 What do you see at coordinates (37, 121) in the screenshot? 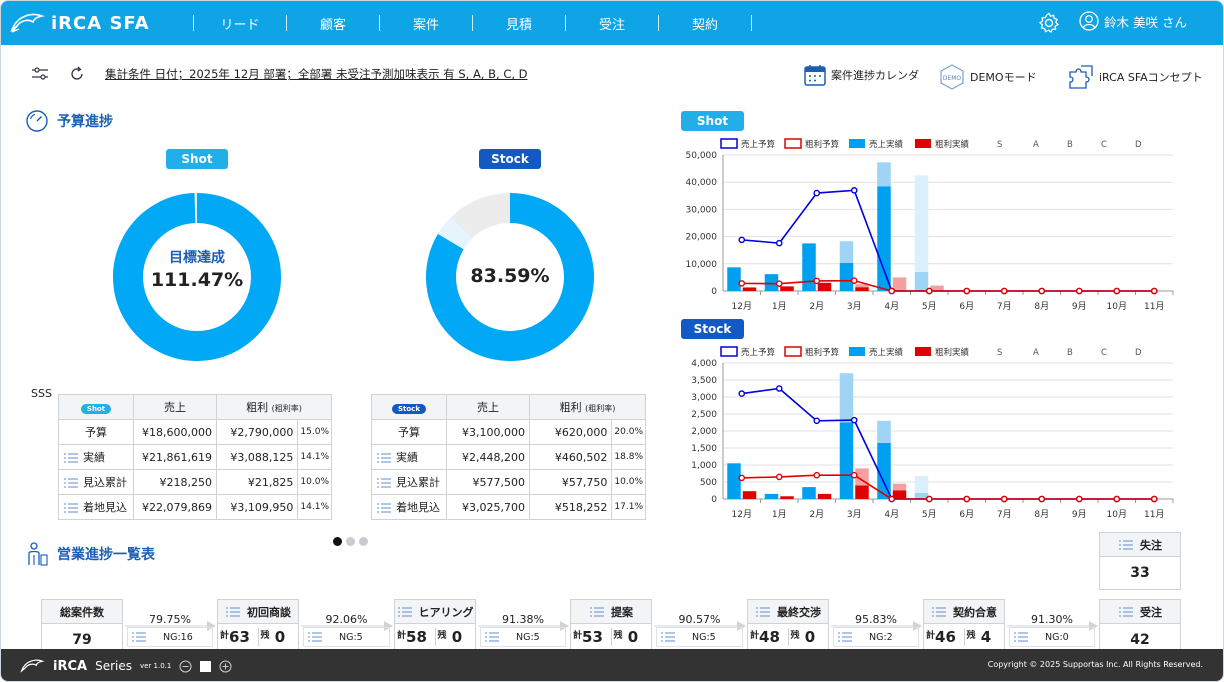
I see `speedometer-icon` at bounding box center [37, 121].